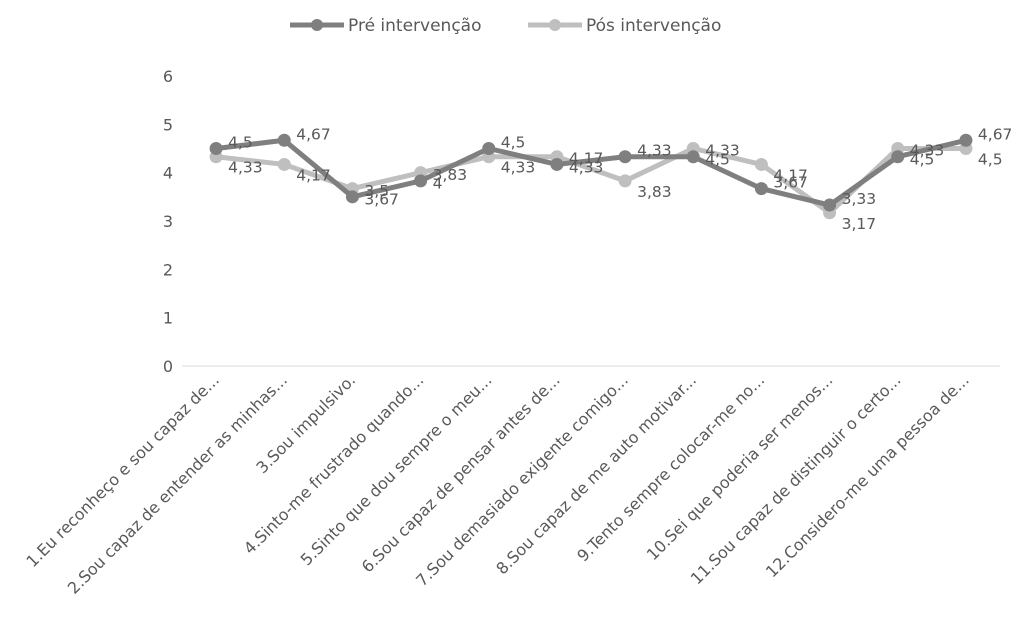 This screenshot has height=641, width=1030. I want to click on y-tick-label: 3, so click(168, 221).